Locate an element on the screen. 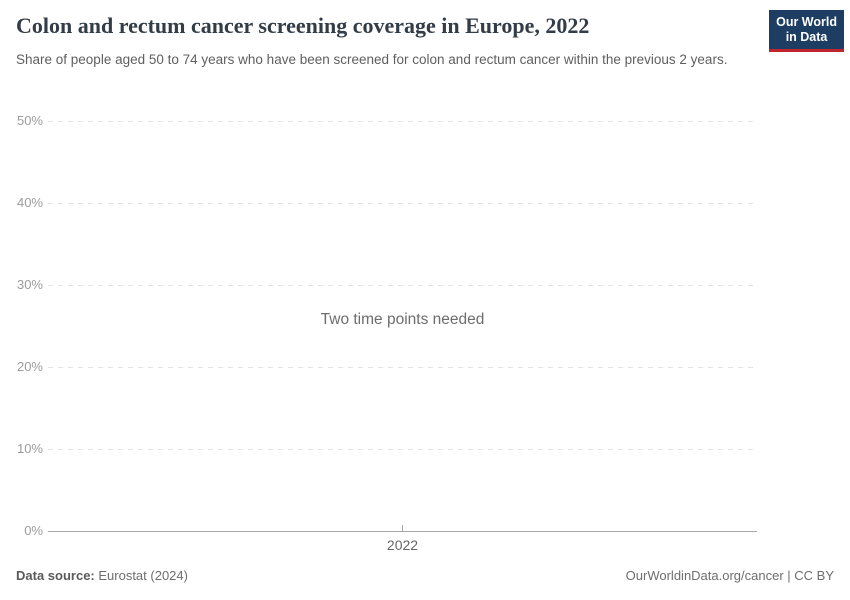 The width and height of the screenshot is (850, 600). credit-link: OurWorldinData.org/cancer | CC BY is located at coordinates (729, 575).